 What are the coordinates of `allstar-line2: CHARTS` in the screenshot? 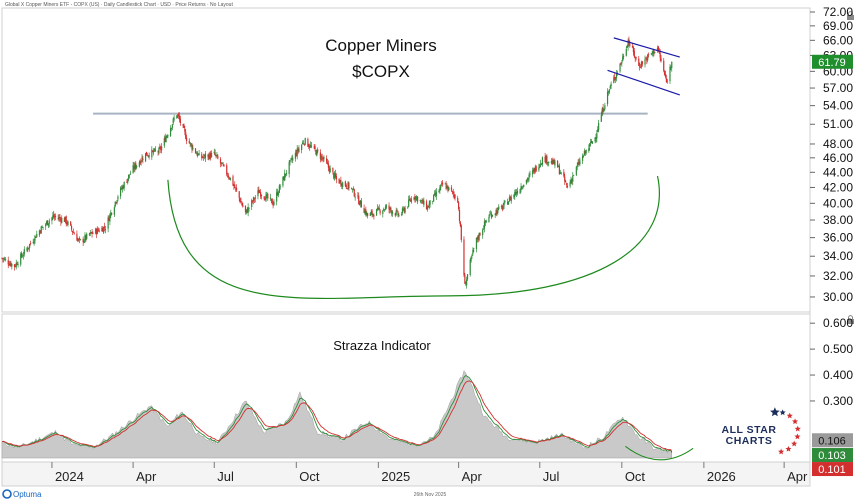 It's located at (749, 441).